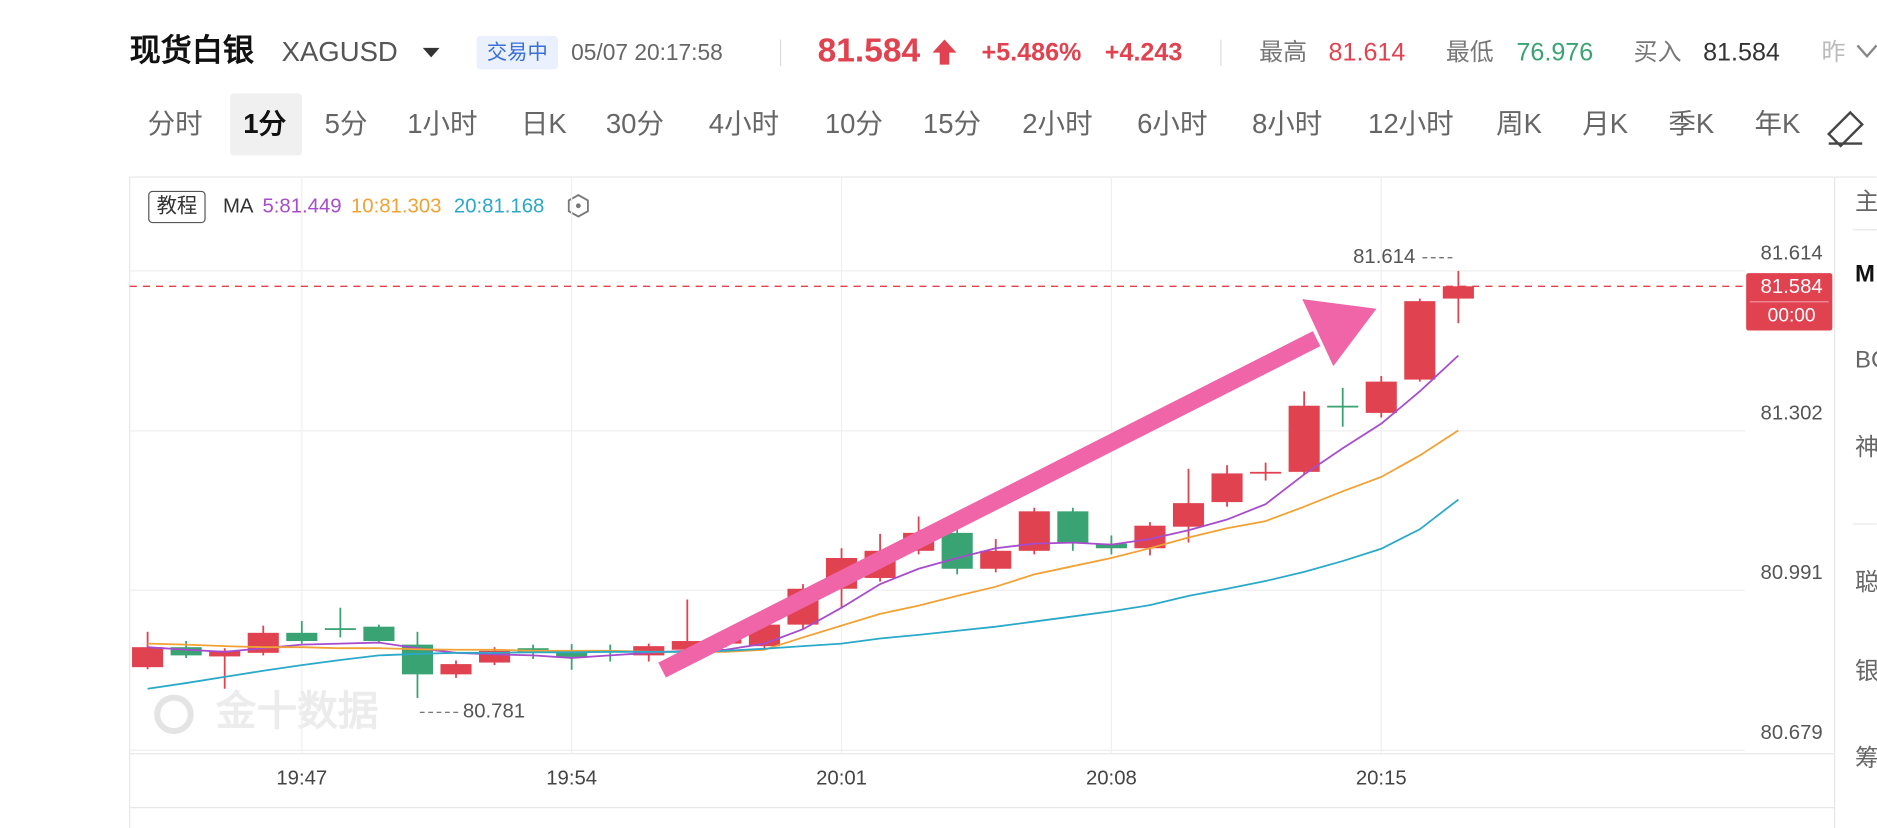  I want to click on tab: 日K, so click(544, 123).